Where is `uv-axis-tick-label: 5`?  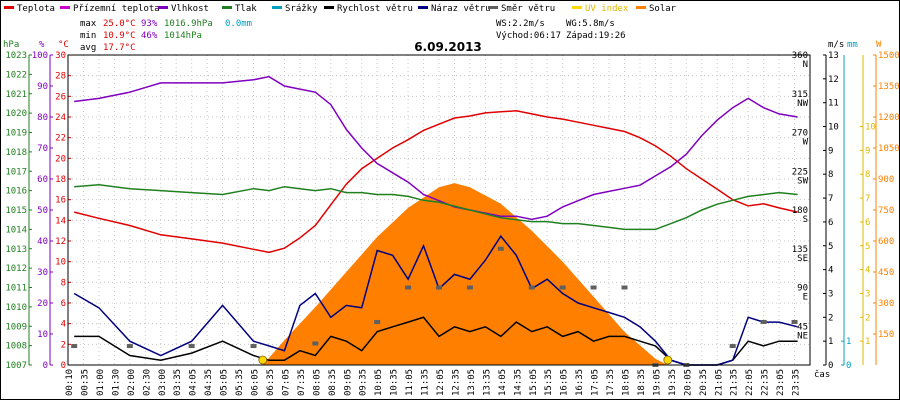 uv-axis-tick-label: 5 is located at coordinates (867, 247).